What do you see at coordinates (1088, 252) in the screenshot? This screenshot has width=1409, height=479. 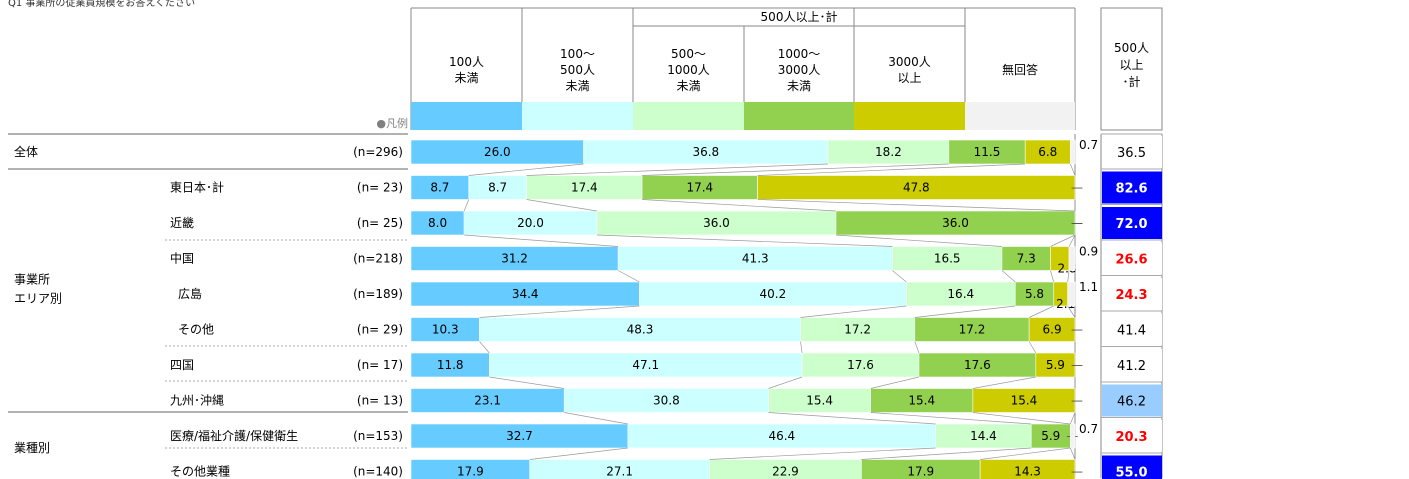 I see `bar-value-label: 0.9` at bounding box center [1088, 252].